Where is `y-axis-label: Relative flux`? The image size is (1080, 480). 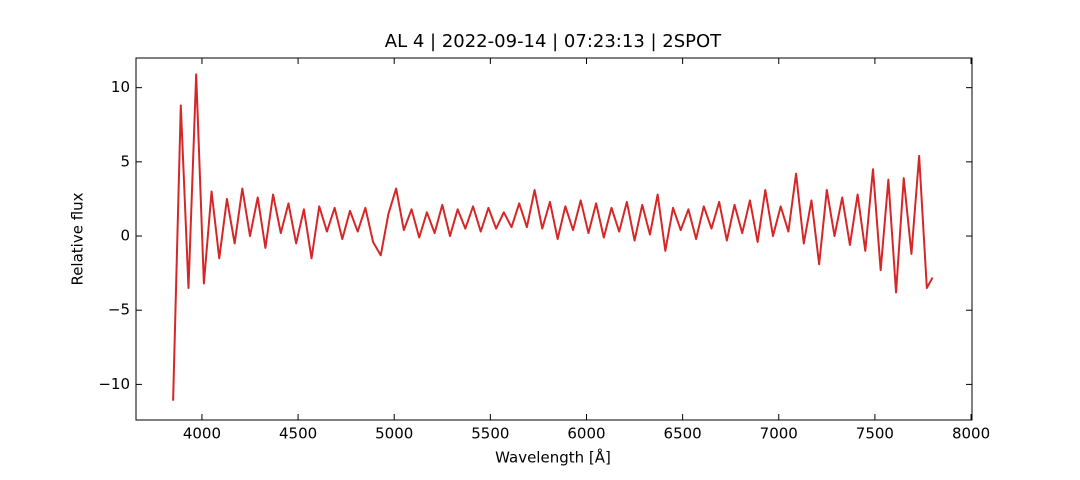
y-axis-label: Relative flux is located at coordinates (78, 238).